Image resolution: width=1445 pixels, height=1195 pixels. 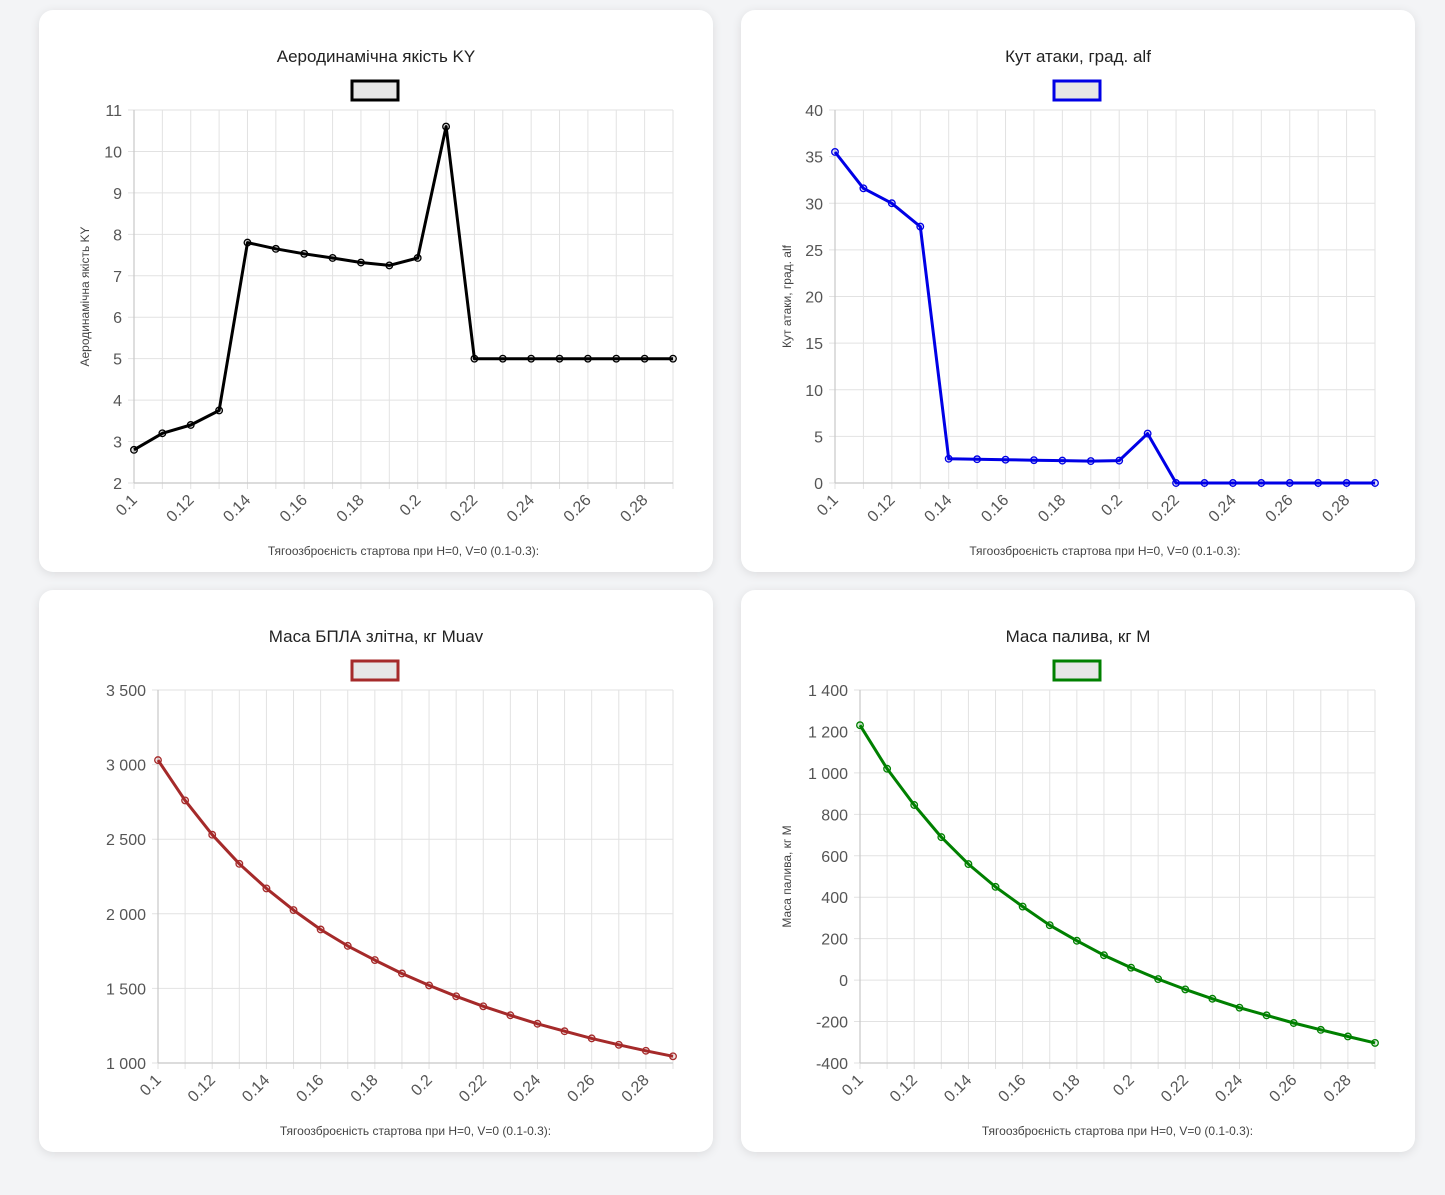 I want to click on y-tick-label: 3, so click(x=117, y=443).